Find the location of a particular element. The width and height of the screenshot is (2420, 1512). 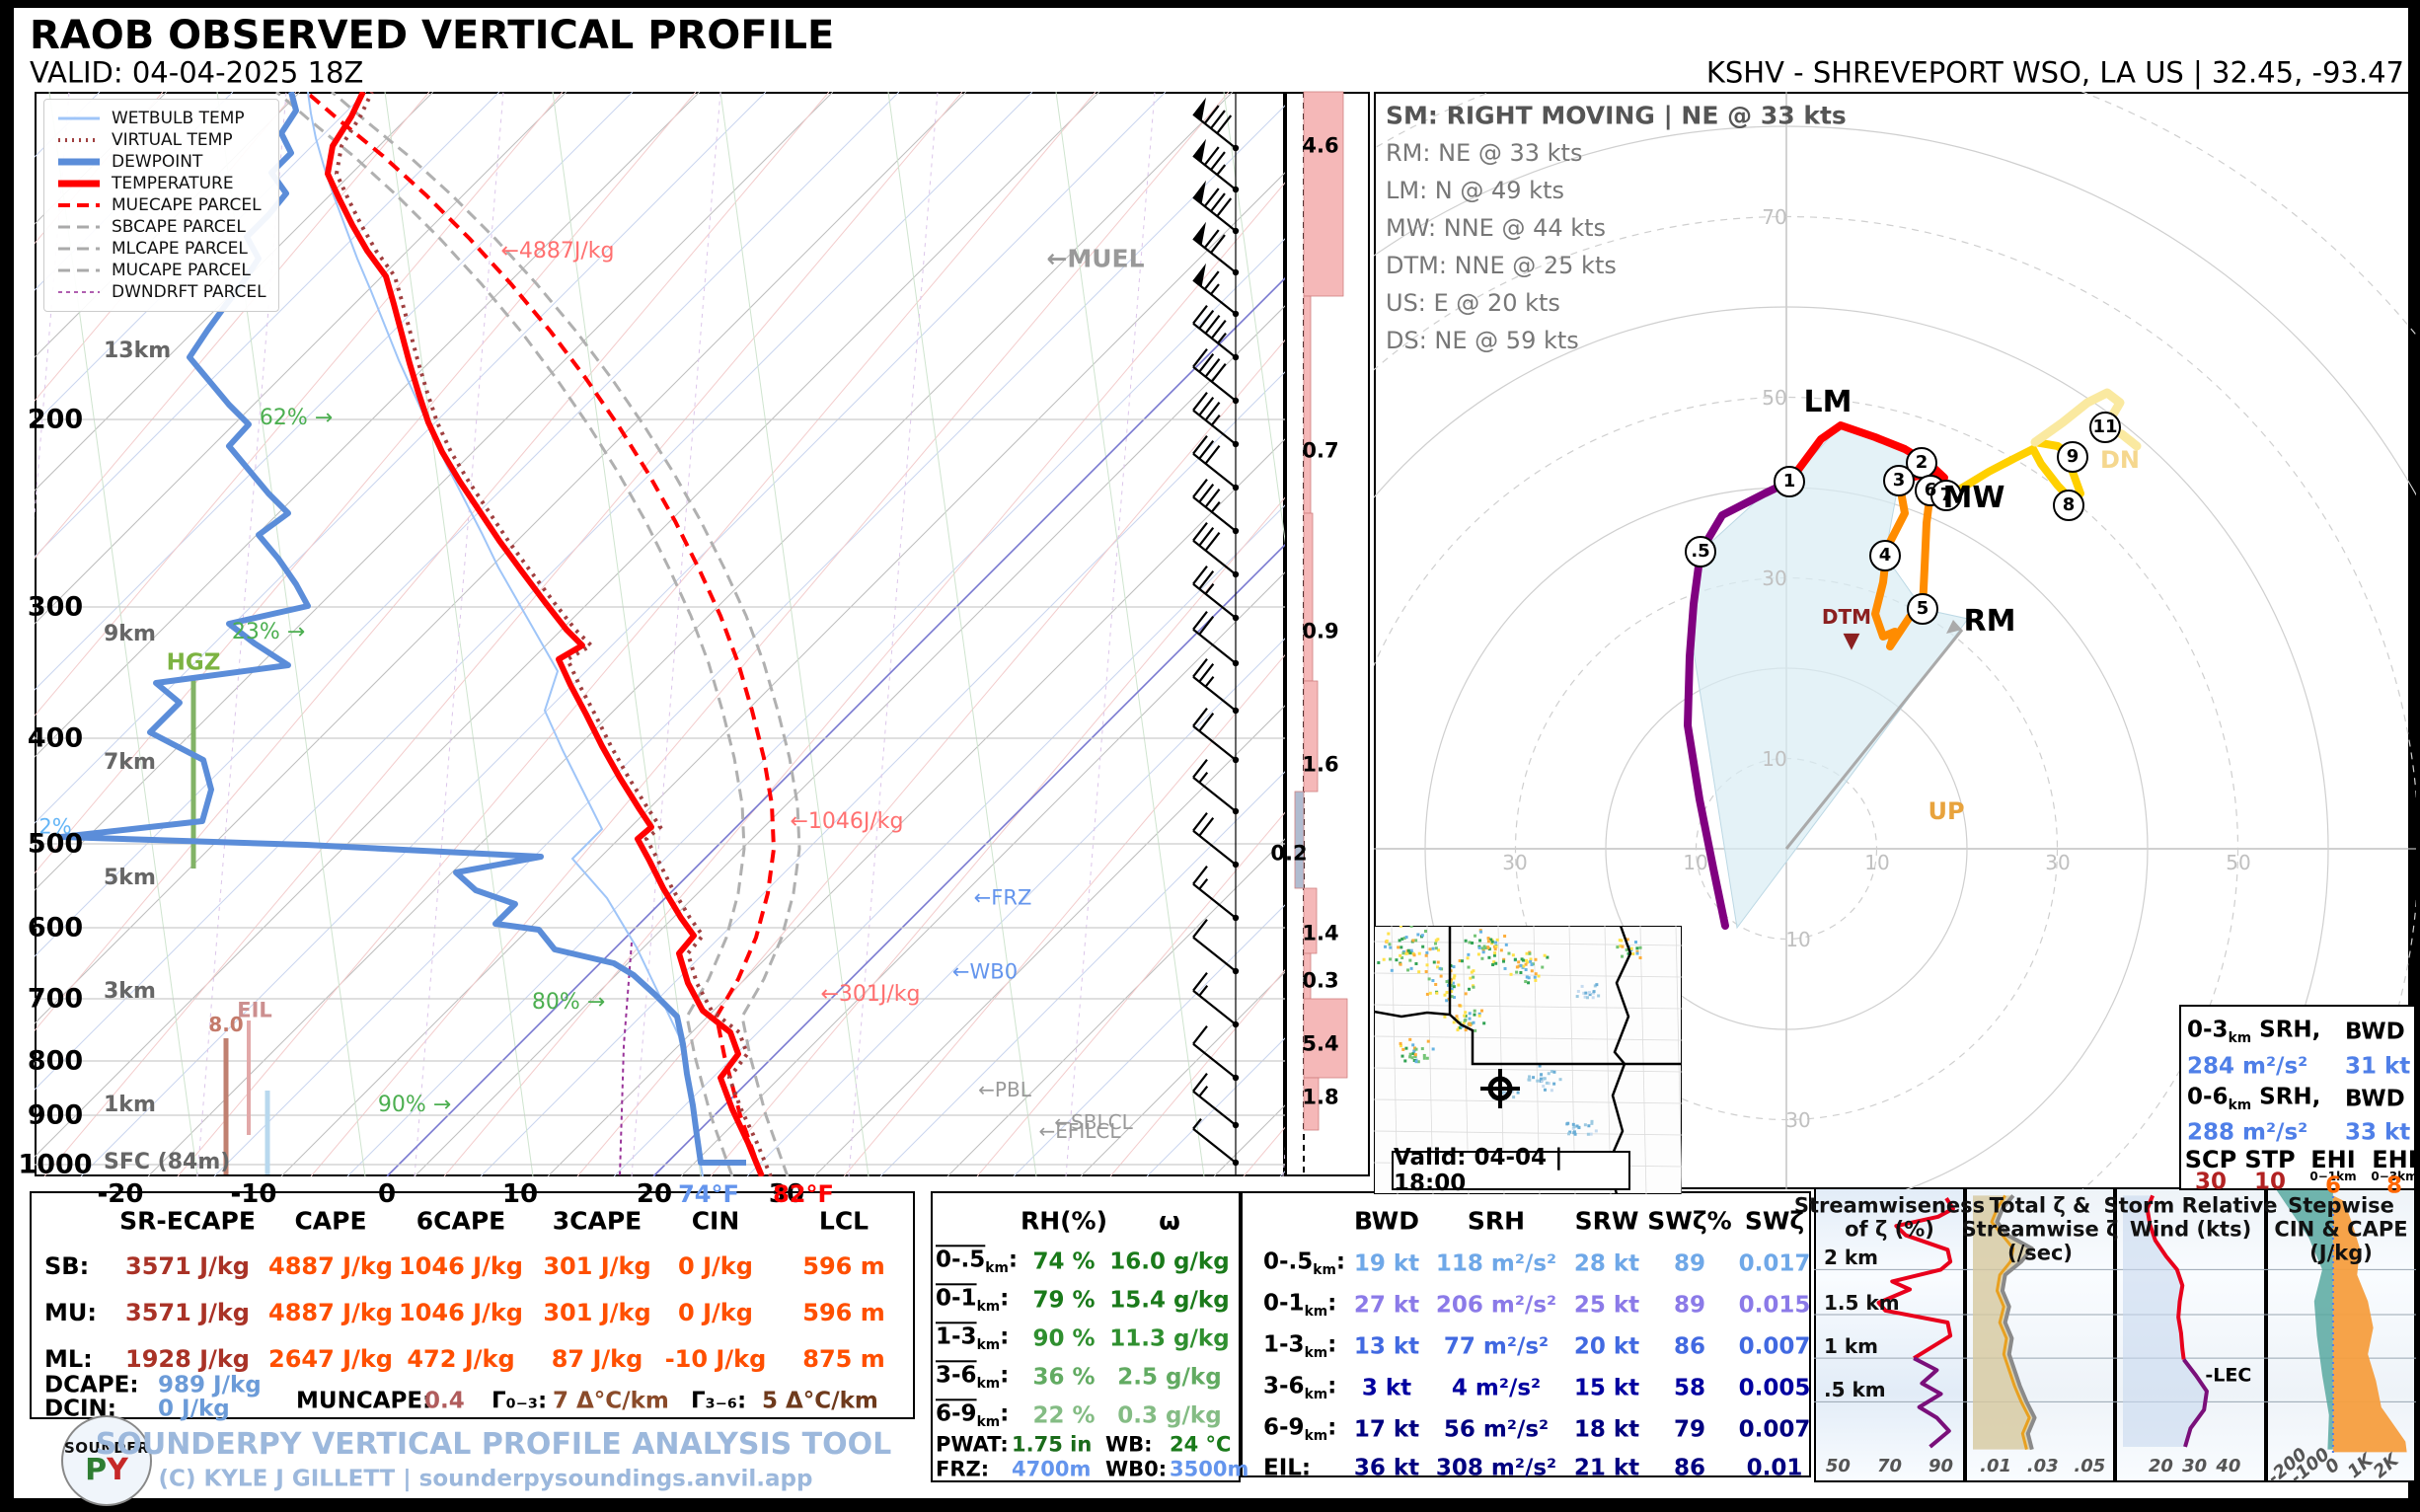

legend-item-label: MLCAPE PARCEL is located at coordinates (180, 249).